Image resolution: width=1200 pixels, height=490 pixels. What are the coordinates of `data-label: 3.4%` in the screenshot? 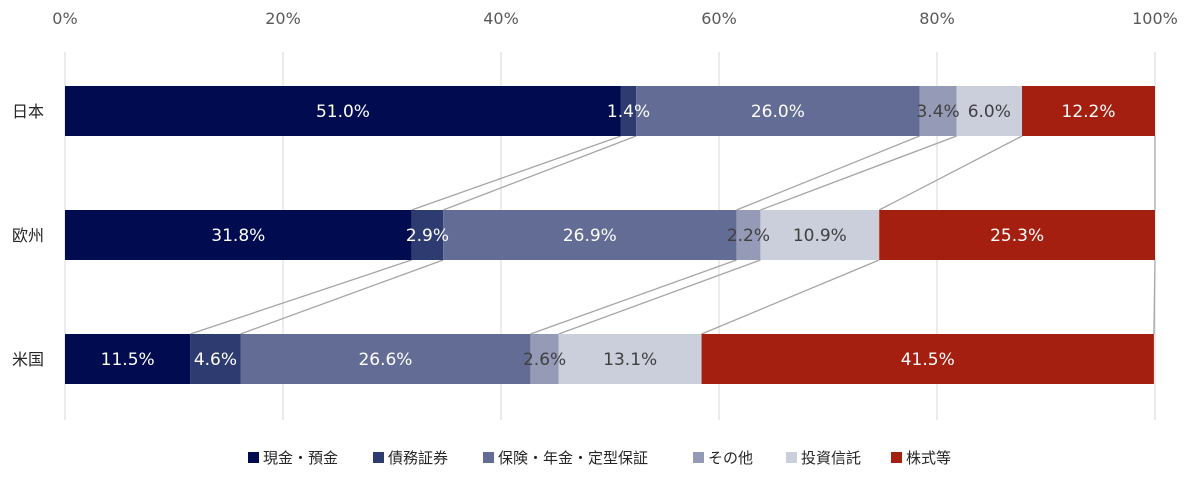 It's located at (937, 112).